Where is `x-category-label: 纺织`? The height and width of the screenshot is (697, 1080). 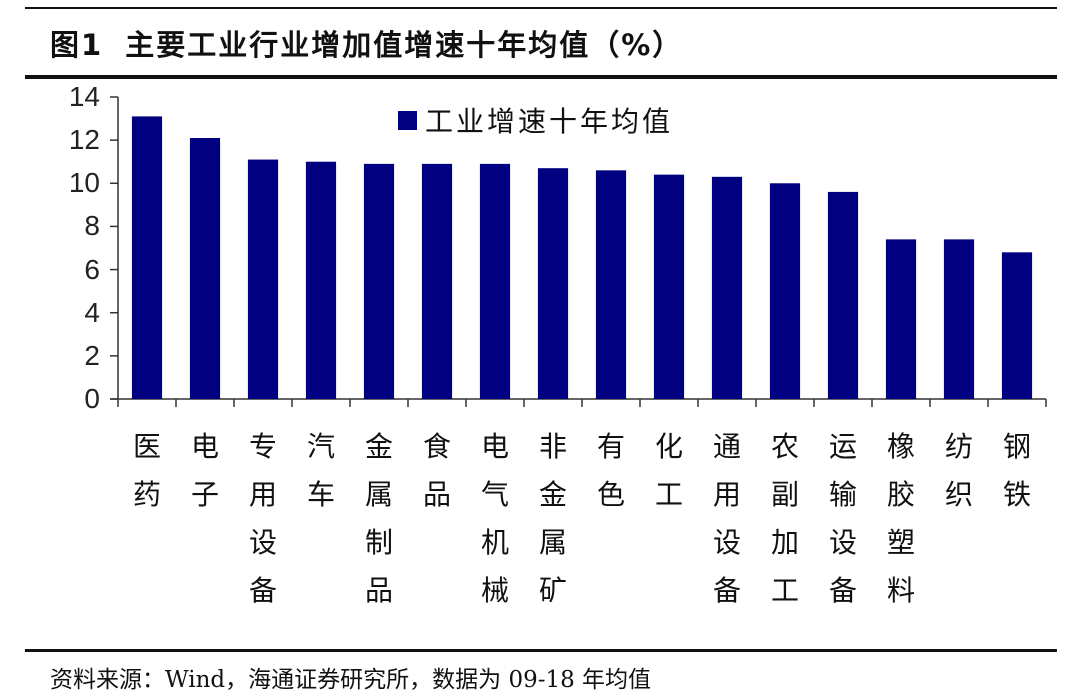
x-category-label: 纺织 is located at coordinates (958, 470).